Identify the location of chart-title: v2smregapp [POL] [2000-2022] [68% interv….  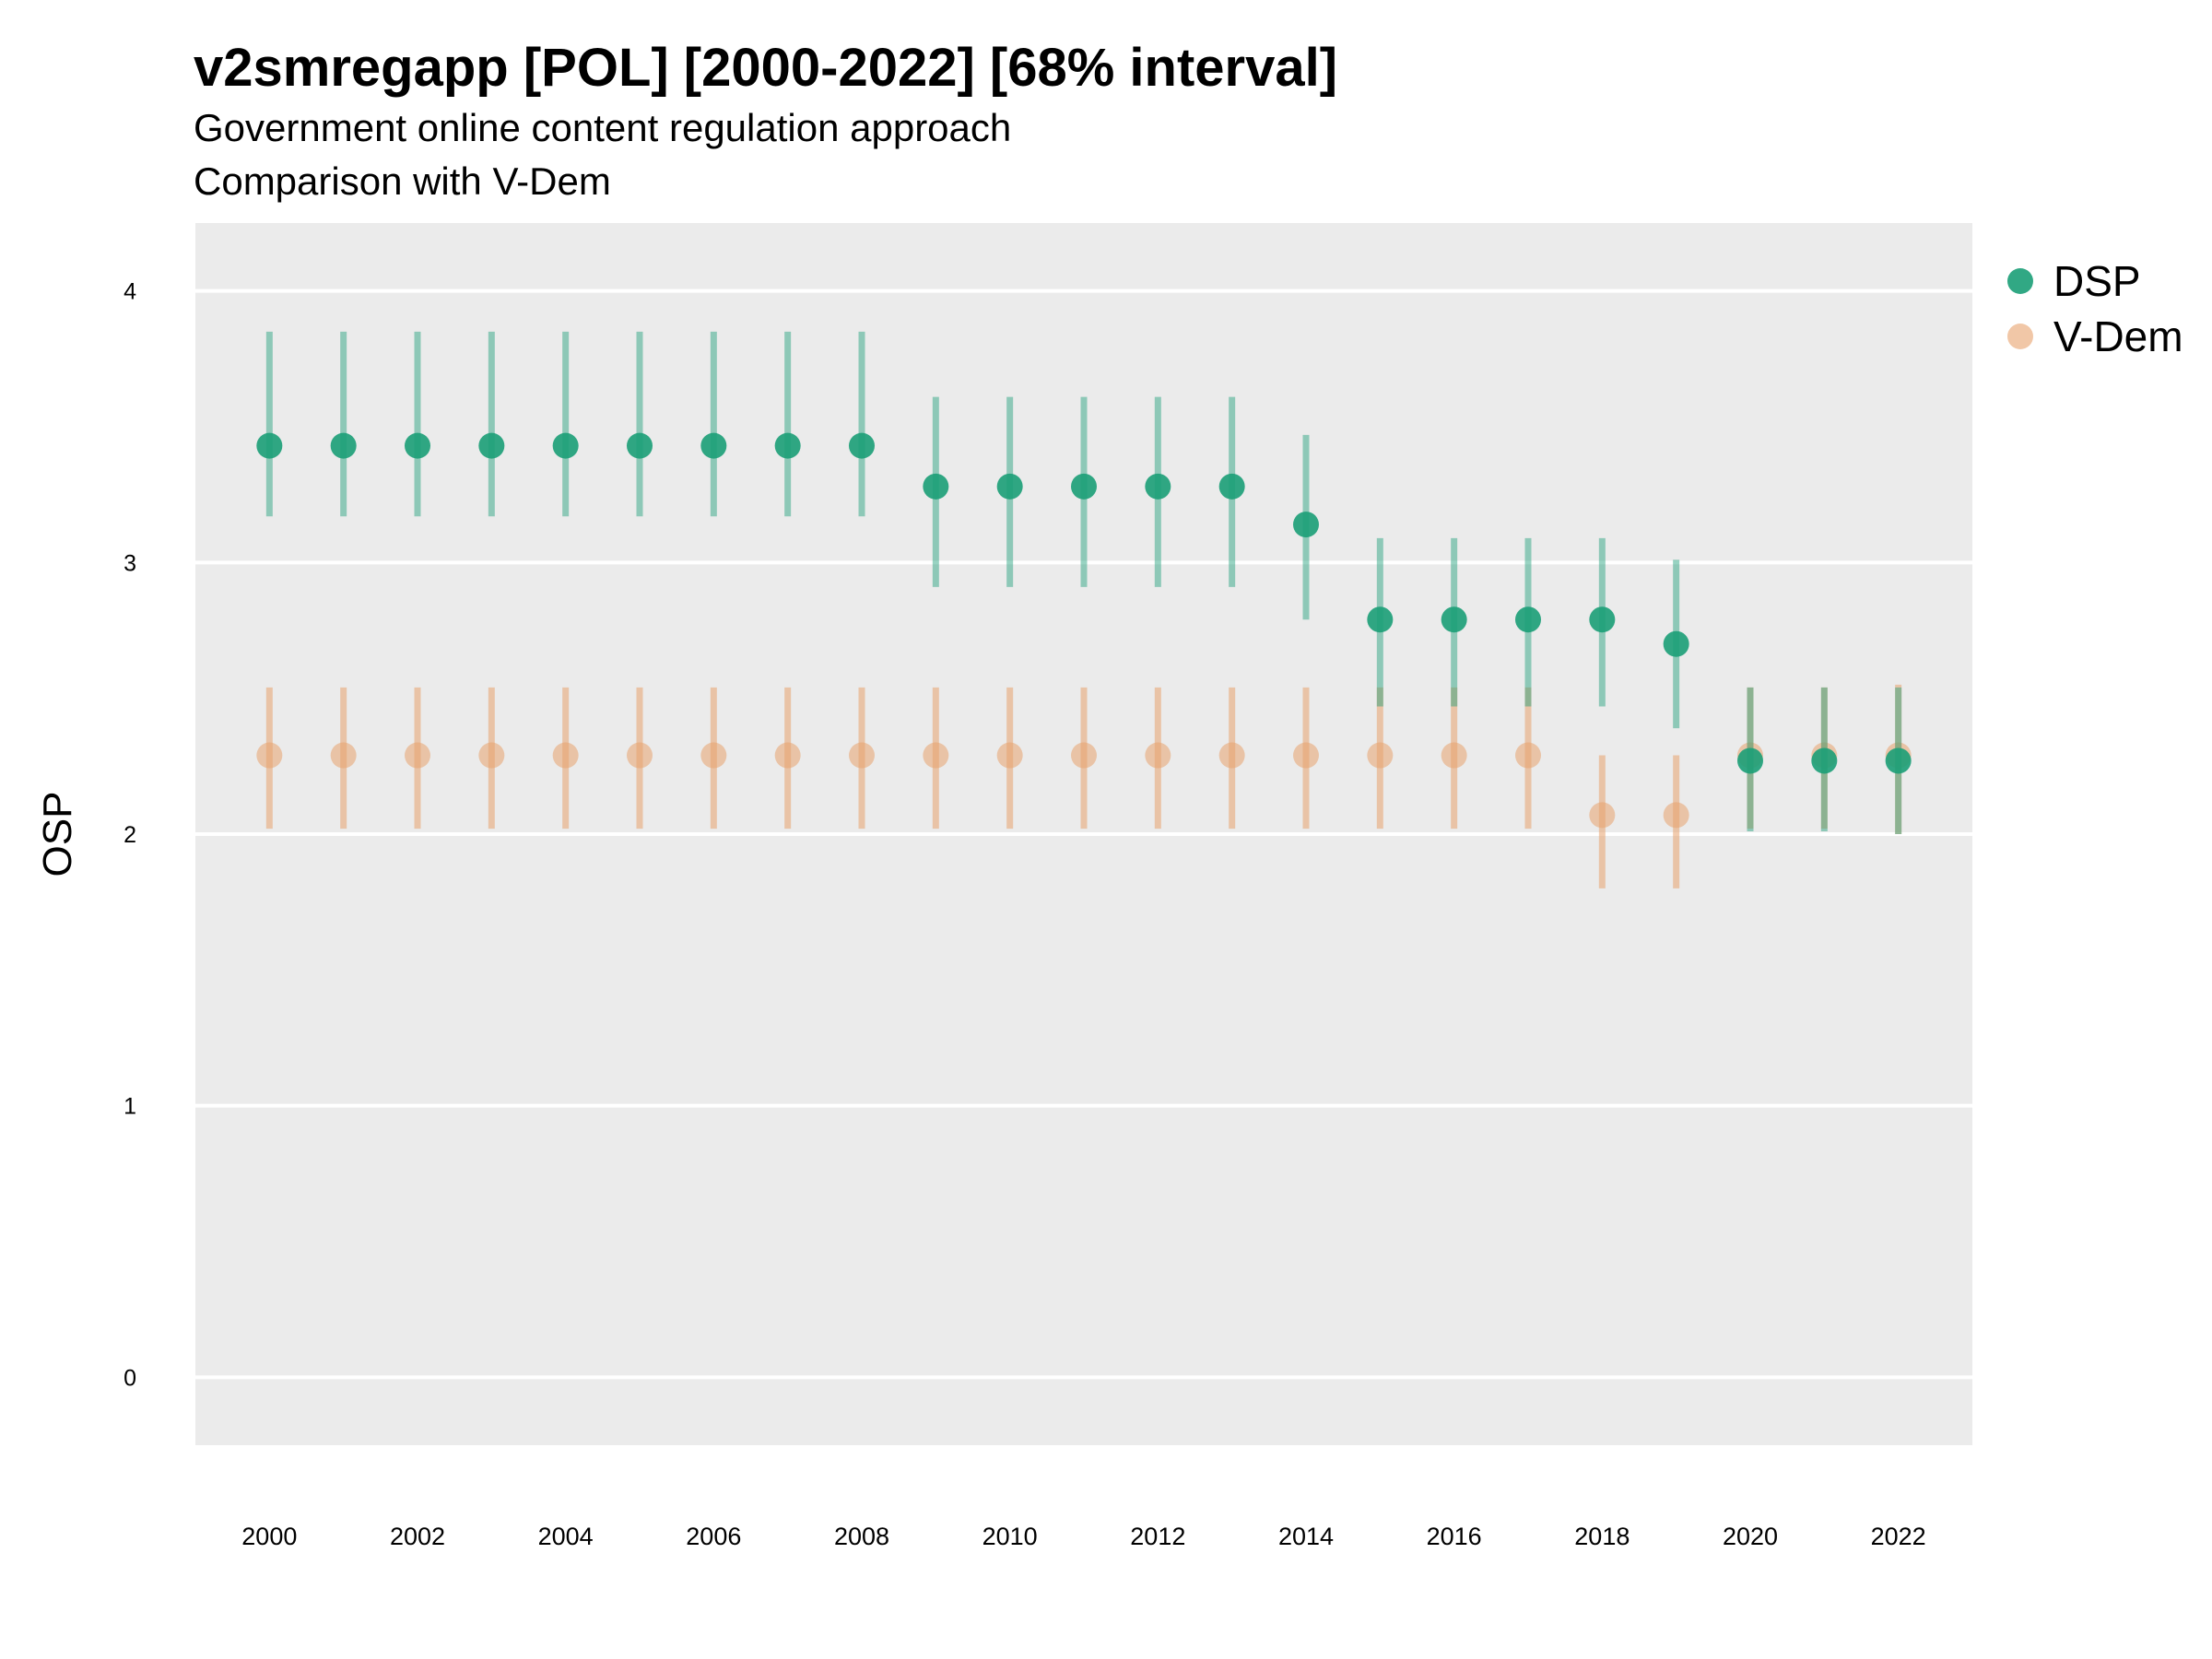
(766, 68).